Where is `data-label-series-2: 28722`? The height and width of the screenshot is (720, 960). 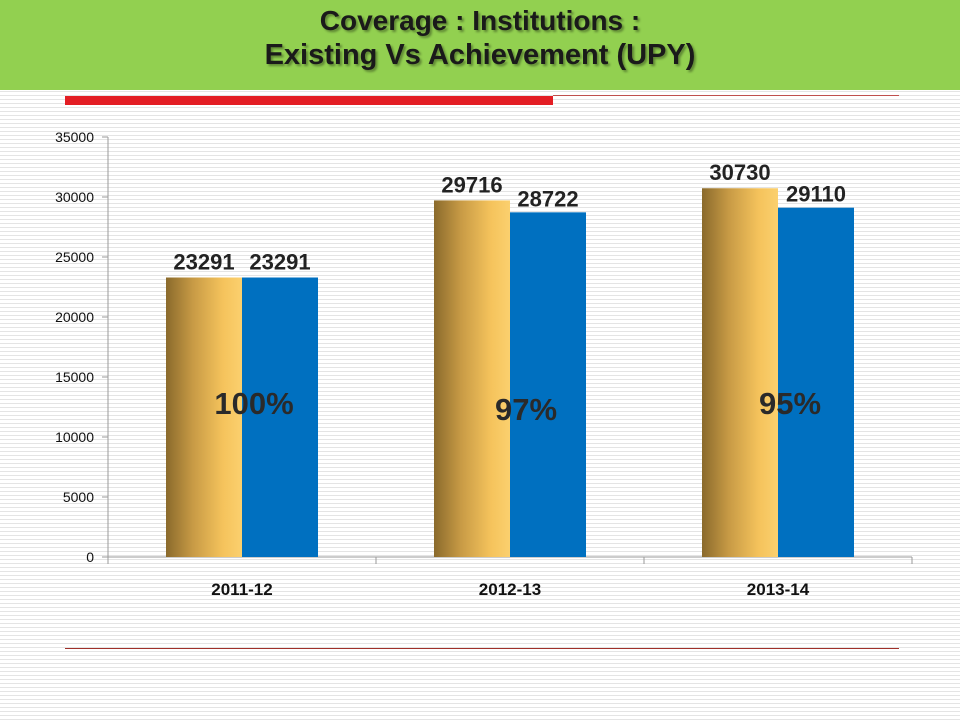
data-label-series-2: 28722 is located at coordinates (547, 198).